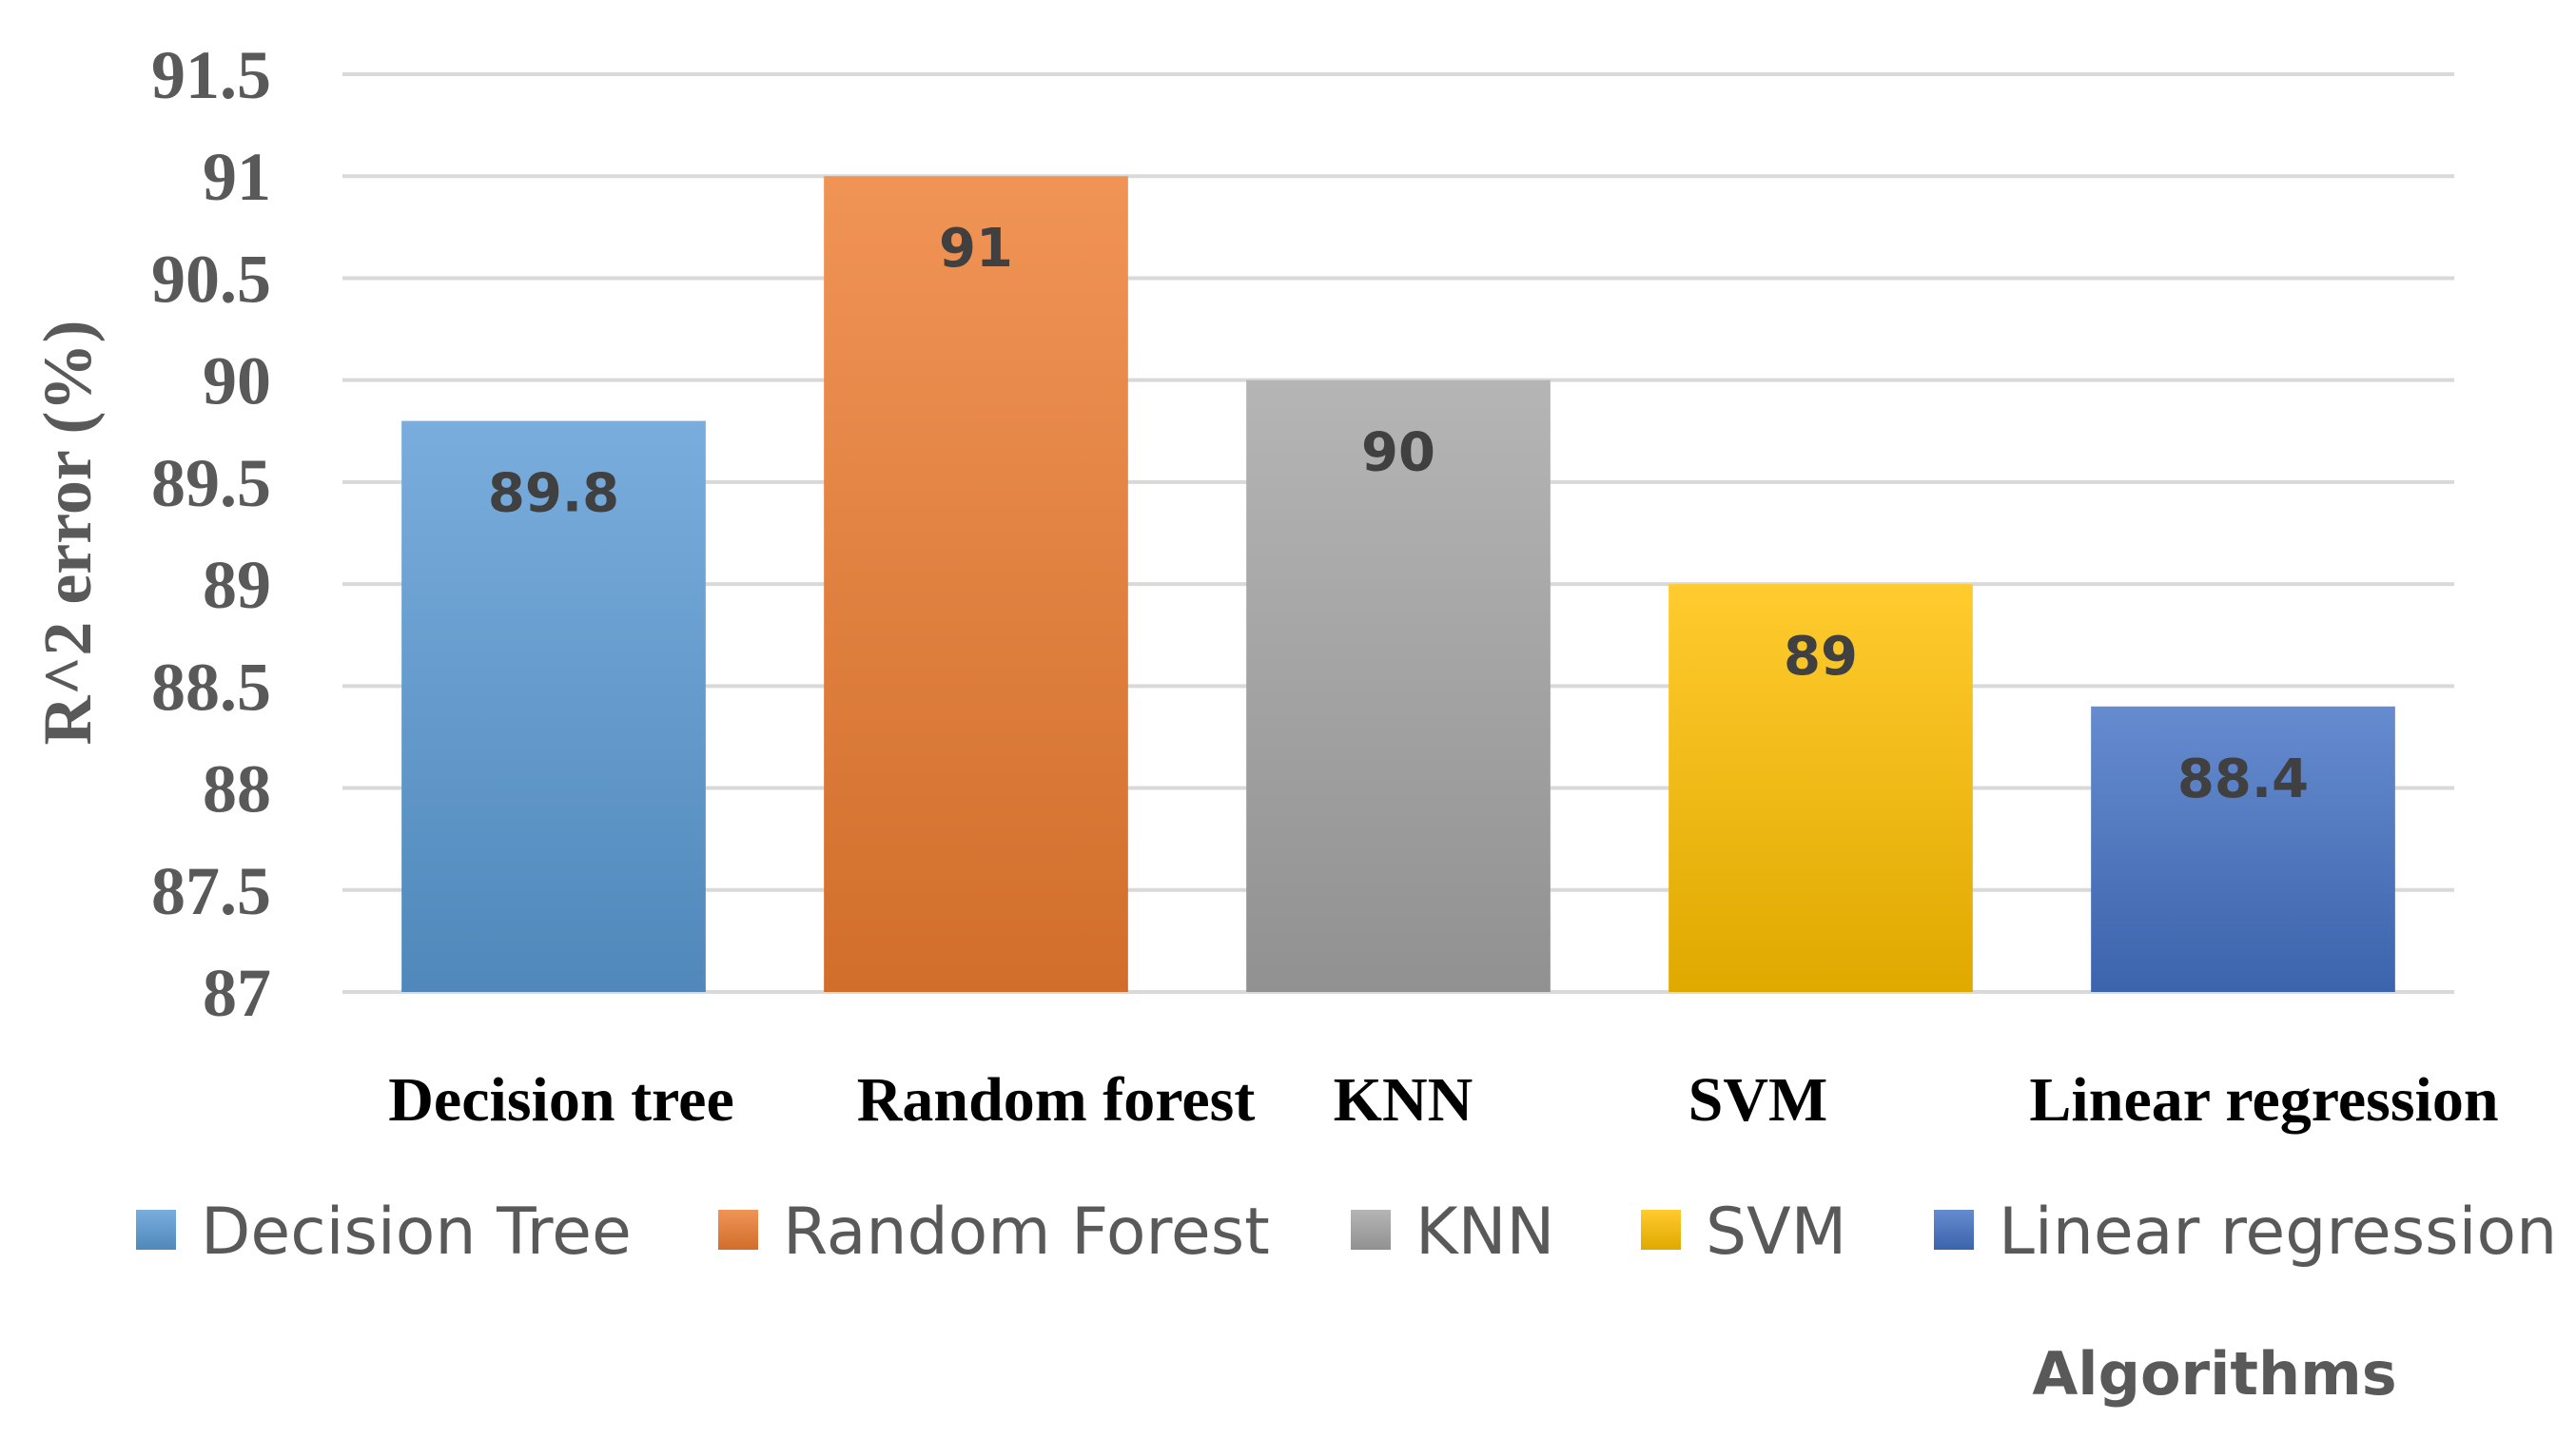 This screenshot has height=1439, width=2576. What do you see at coordinates (1404, 1100) in the screenshot?
I see `category-label: KNN` at bounding box center [1404, 1100].